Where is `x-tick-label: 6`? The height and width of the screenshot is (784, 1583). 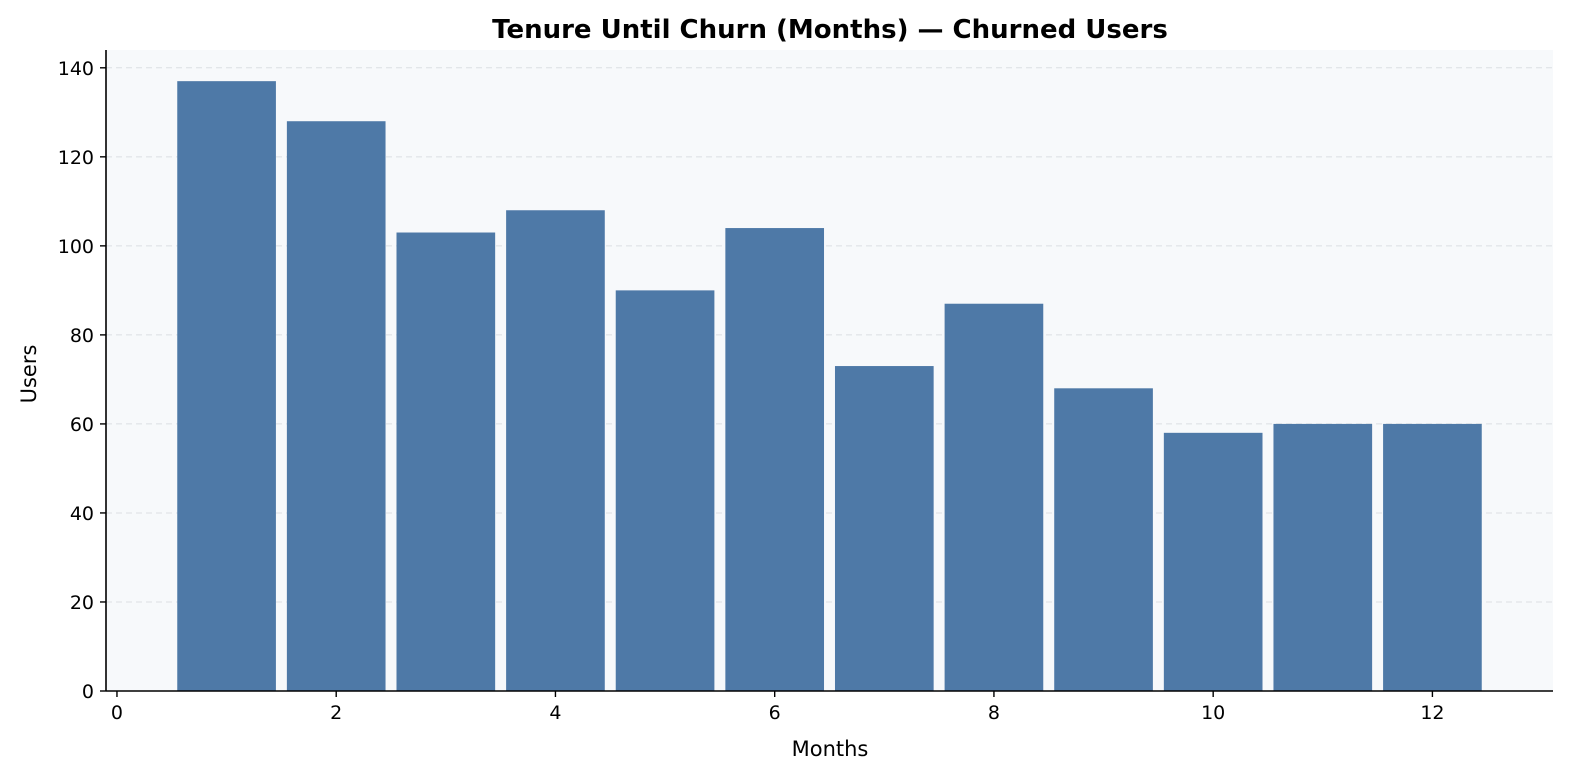
x-tick-label: 6 is located at coordinates (775, 713).